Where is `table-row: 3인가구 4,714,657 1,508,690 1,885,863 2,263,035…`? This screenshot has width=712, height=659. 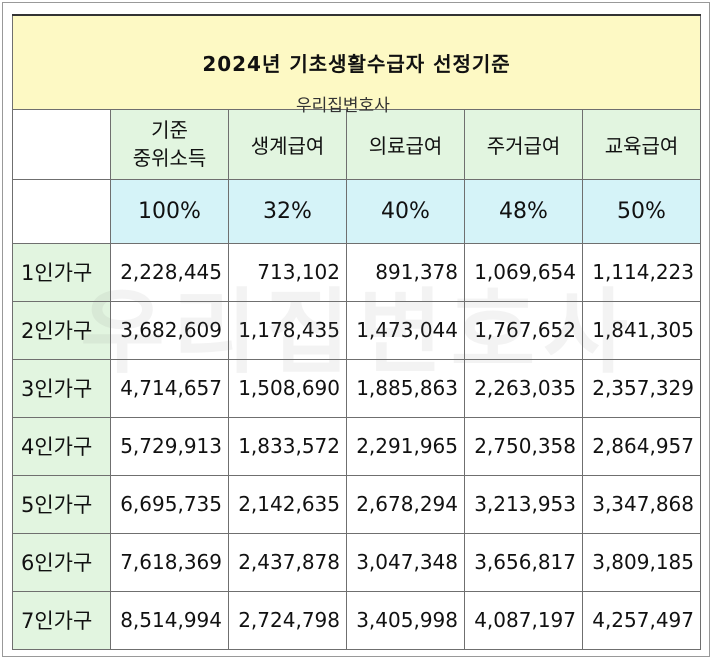 table-row: 3인가구 4,714,657 1,508,690 1,885,863 2,263,035… is located at coordinates (357, 388).